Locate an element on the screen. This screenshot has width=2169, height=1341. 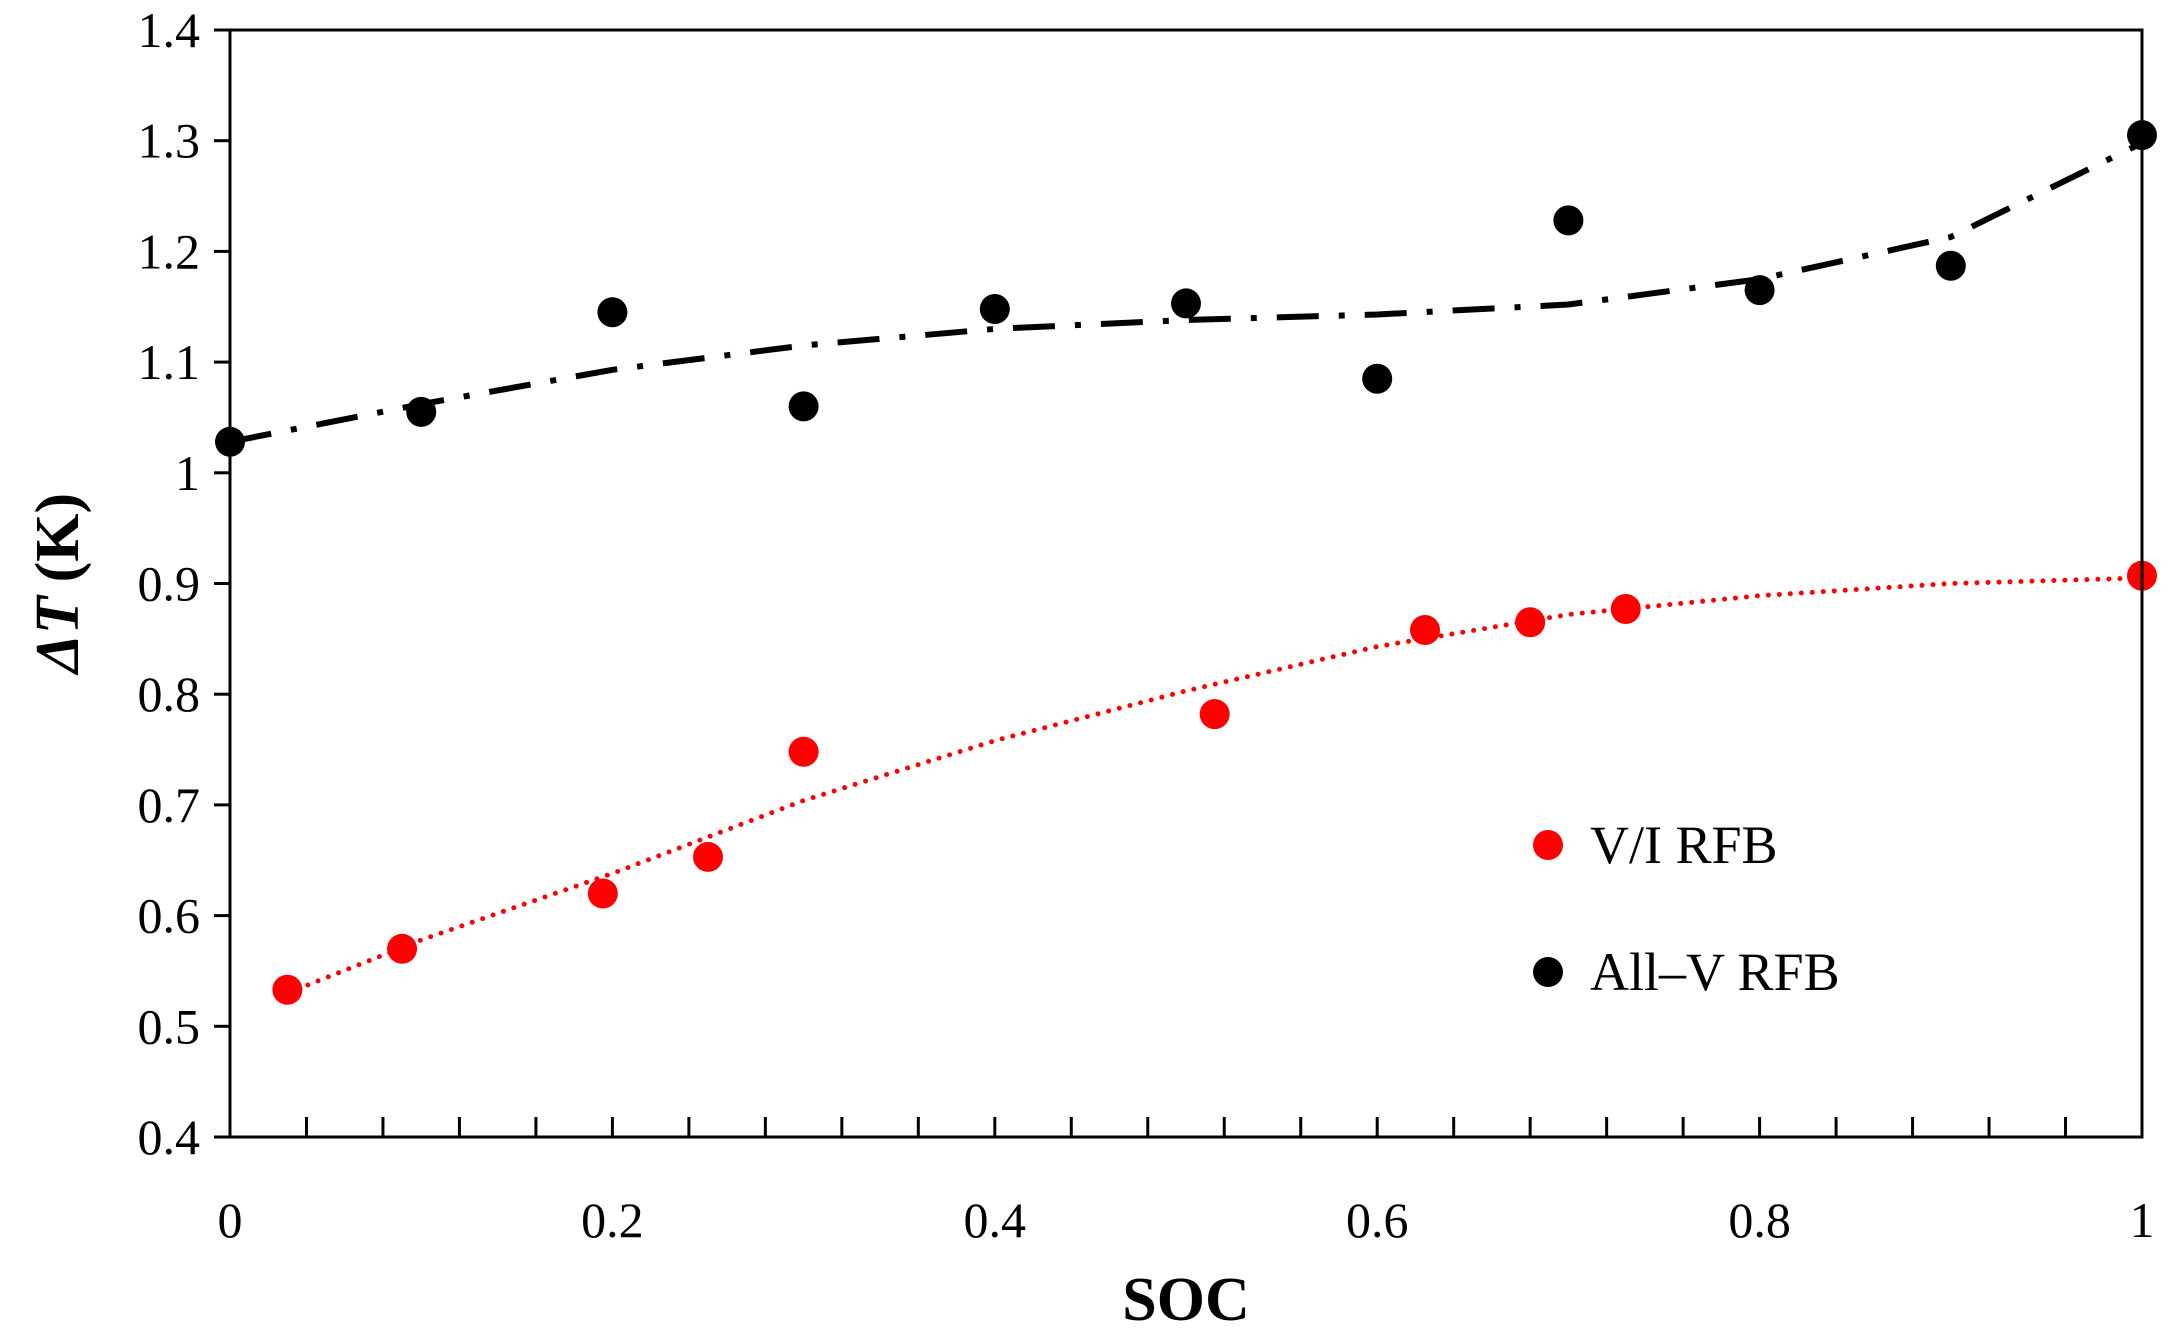
legend-label-vi-rfb: V/I RFB is located at coordinates (1684, 845).